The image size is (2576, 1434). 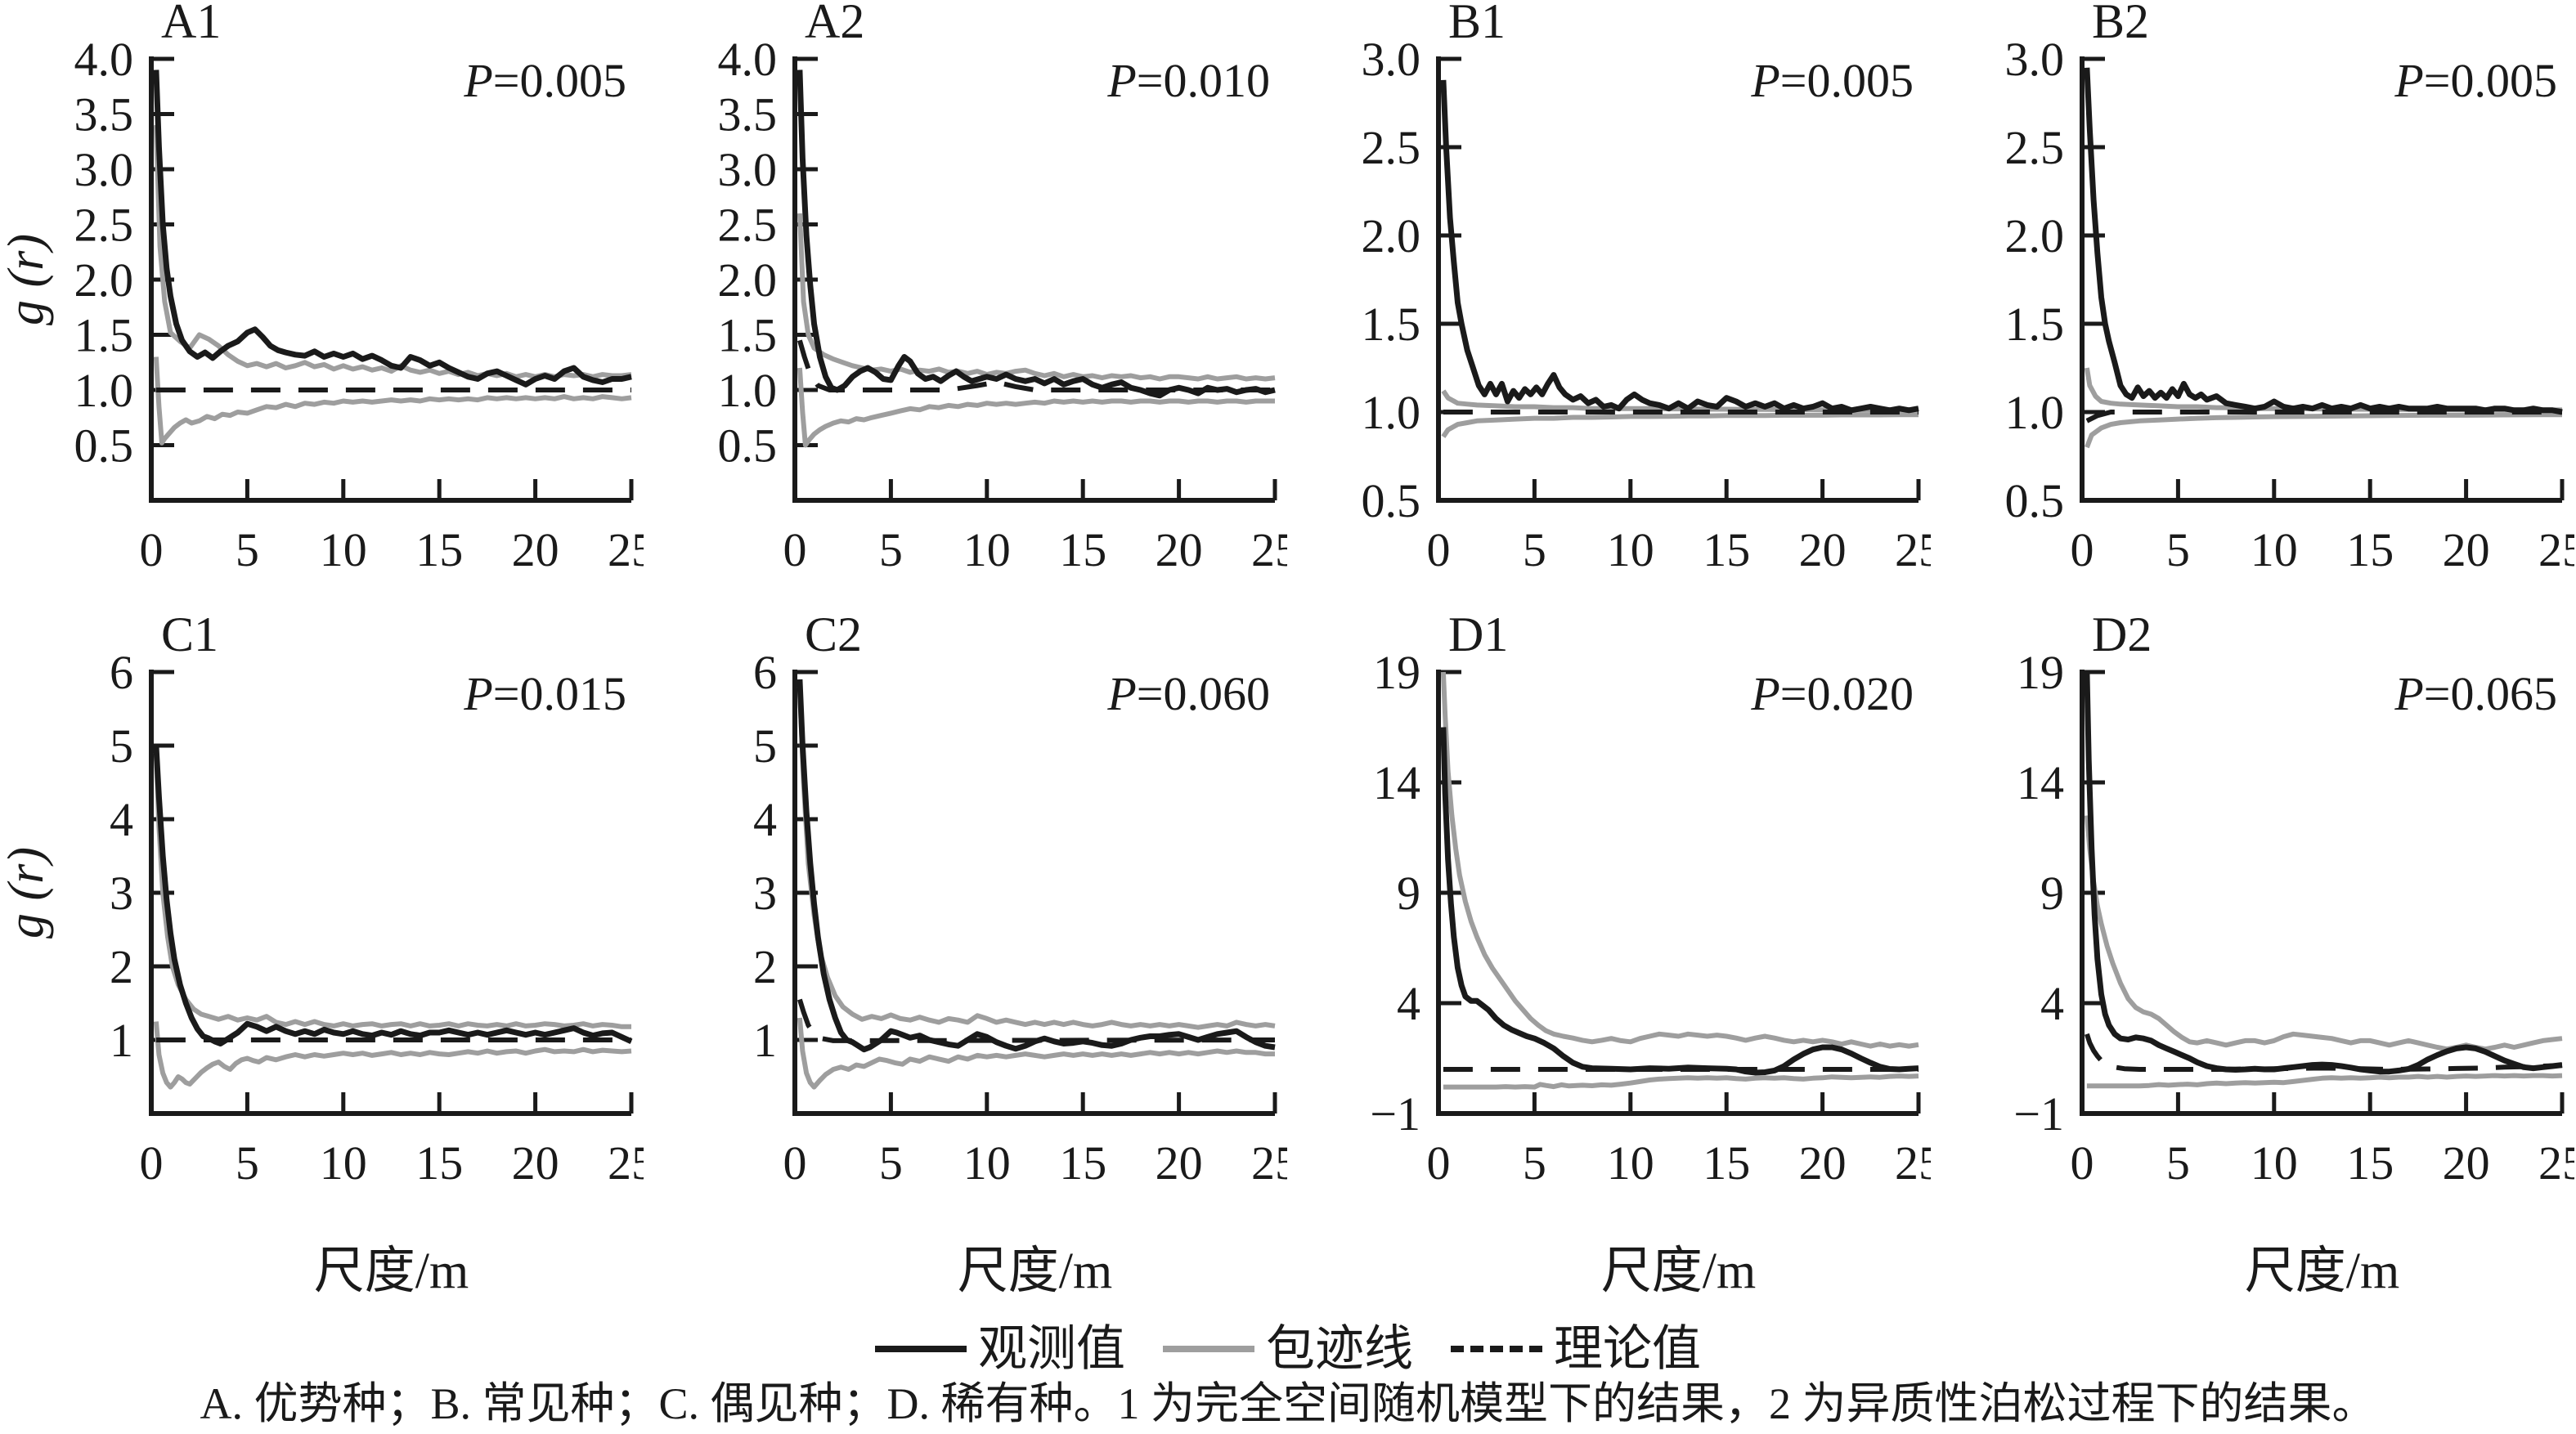 I want to click on chart-panel-C2: 1 2 3 4 5 6 0 5 10 15 20 25 C2 P=0.060 尺度/m, so click(x=1026, y=953).